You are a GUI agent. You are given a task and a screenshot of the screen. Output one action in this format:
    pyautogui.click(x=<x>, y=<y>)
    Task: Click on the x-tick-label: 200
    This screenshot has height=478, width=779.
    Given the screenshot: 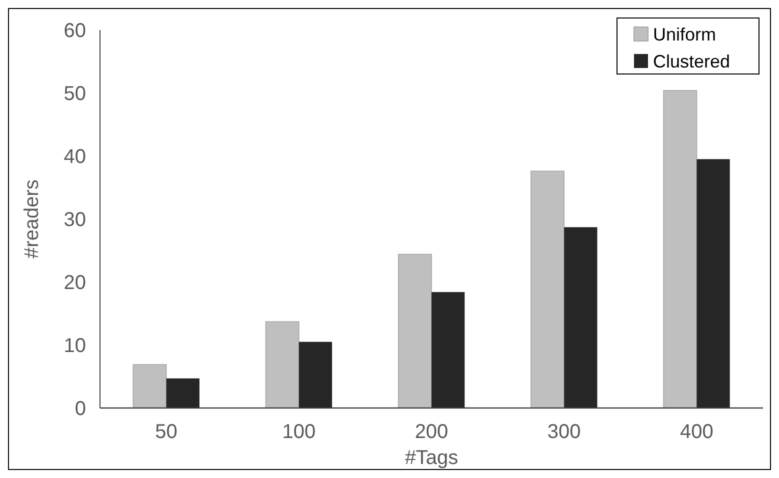 What is the action you would take?
    pyautogui.click(x=431, y=432)
    